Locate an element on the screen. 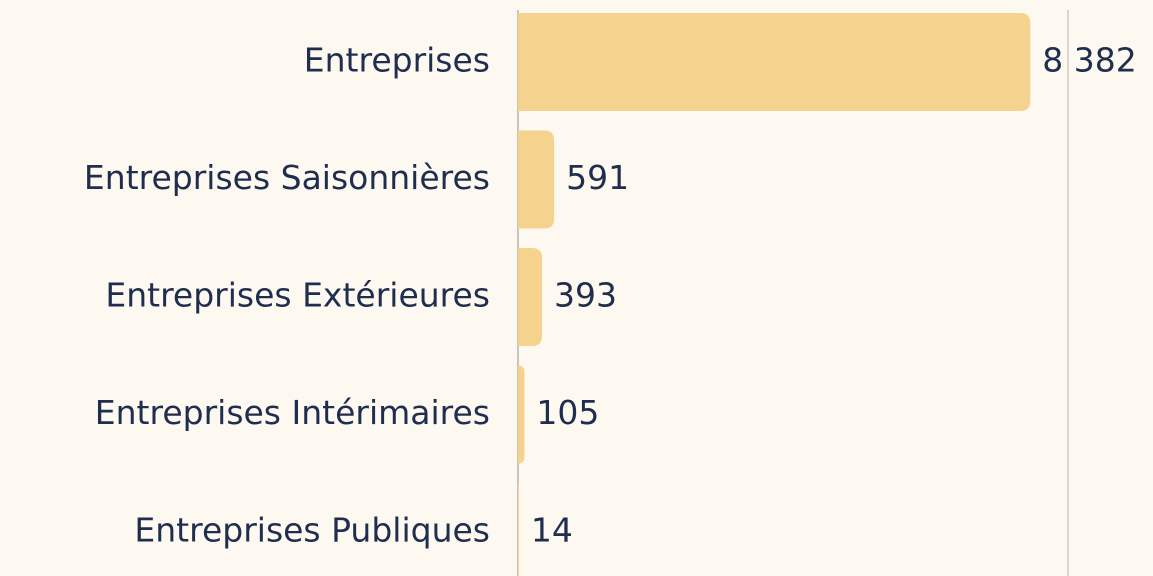  category-label: Entreprises is located at coordinates (397, 60).